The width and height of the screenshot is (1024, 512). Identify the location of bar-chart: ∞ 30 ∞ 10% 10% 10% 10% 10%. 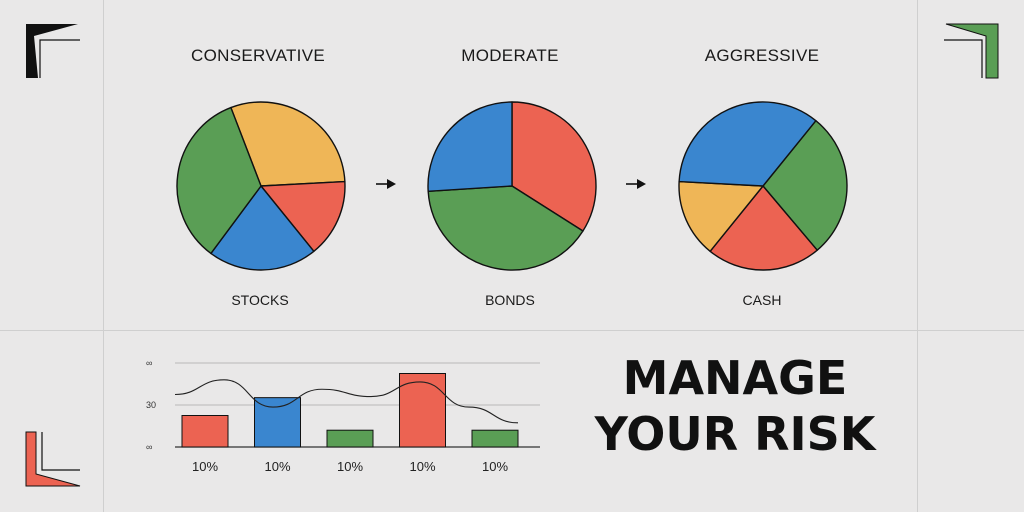
(343, 416).